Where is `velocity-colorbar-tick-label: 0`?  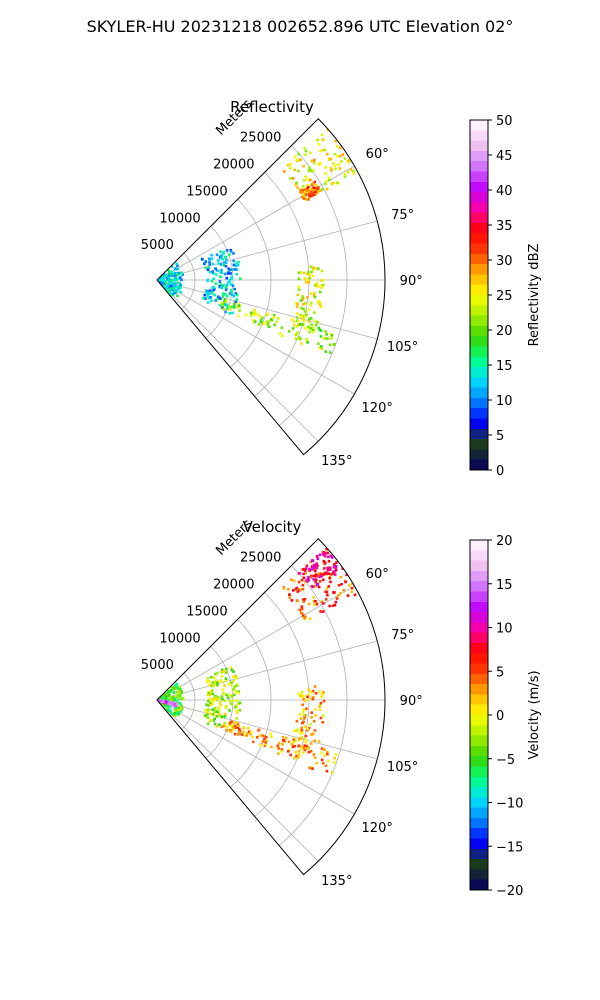
velocity-colorbar-tick-label: 0 is located at coordinates (500, 716).